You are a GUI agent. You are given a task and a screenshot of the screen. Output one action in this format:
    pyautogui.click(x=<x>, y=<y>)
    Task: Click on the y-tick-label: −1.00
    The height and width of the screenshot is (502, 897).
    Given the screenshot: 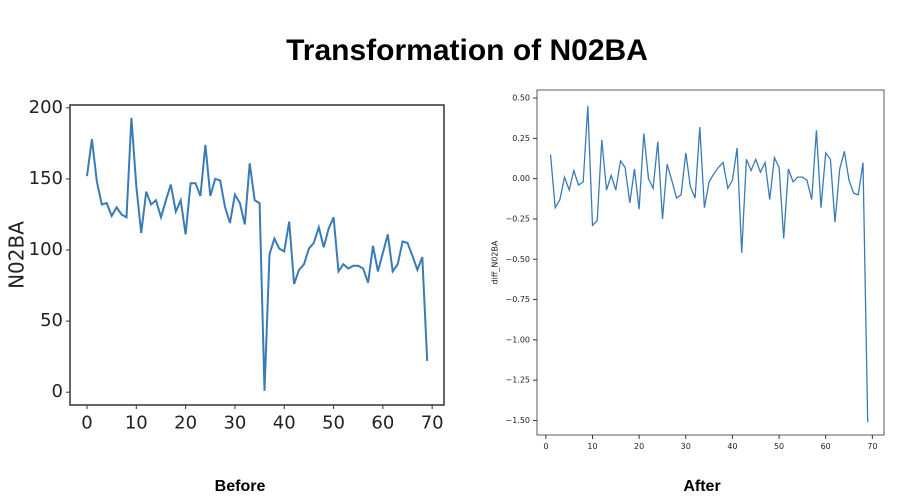 What is the action you would take?
    pyautogui.click(x=517, y=339)
    